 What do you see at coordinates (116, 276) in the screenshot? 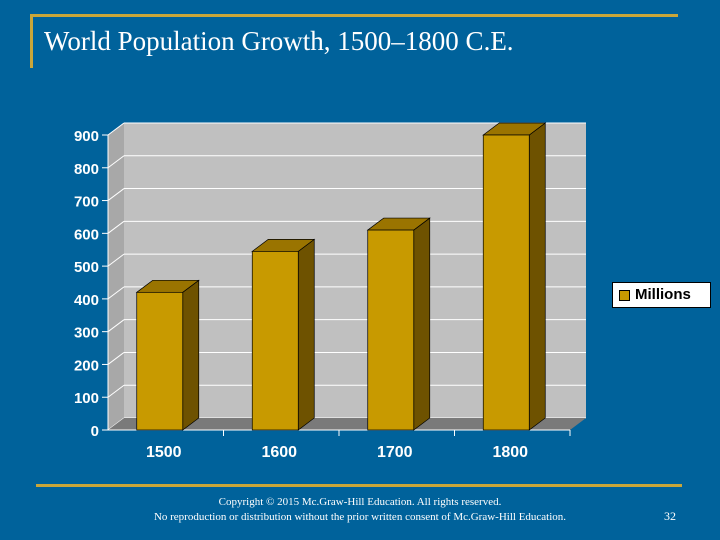
I see `plot-side-wall` at bounding box center [116, 276].